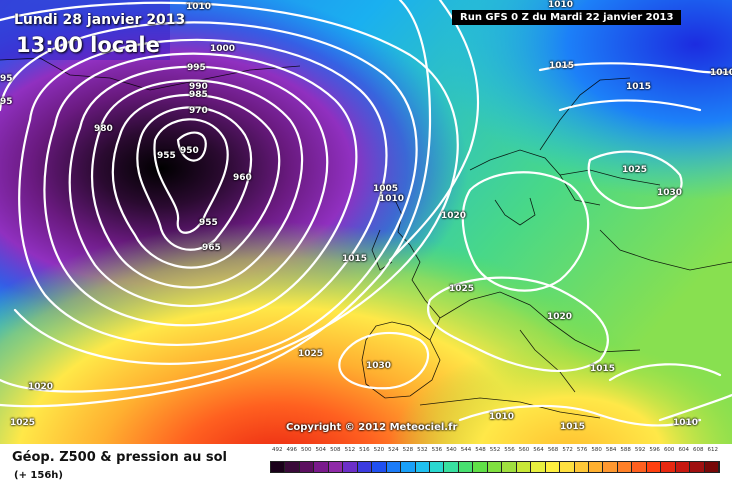 The width and height of the screenshot is (732, 488). Describe the element at coordinates (100, 20) in the screenshot. I see `forecast-date: Lundi 28 janvier 2013` at that location.